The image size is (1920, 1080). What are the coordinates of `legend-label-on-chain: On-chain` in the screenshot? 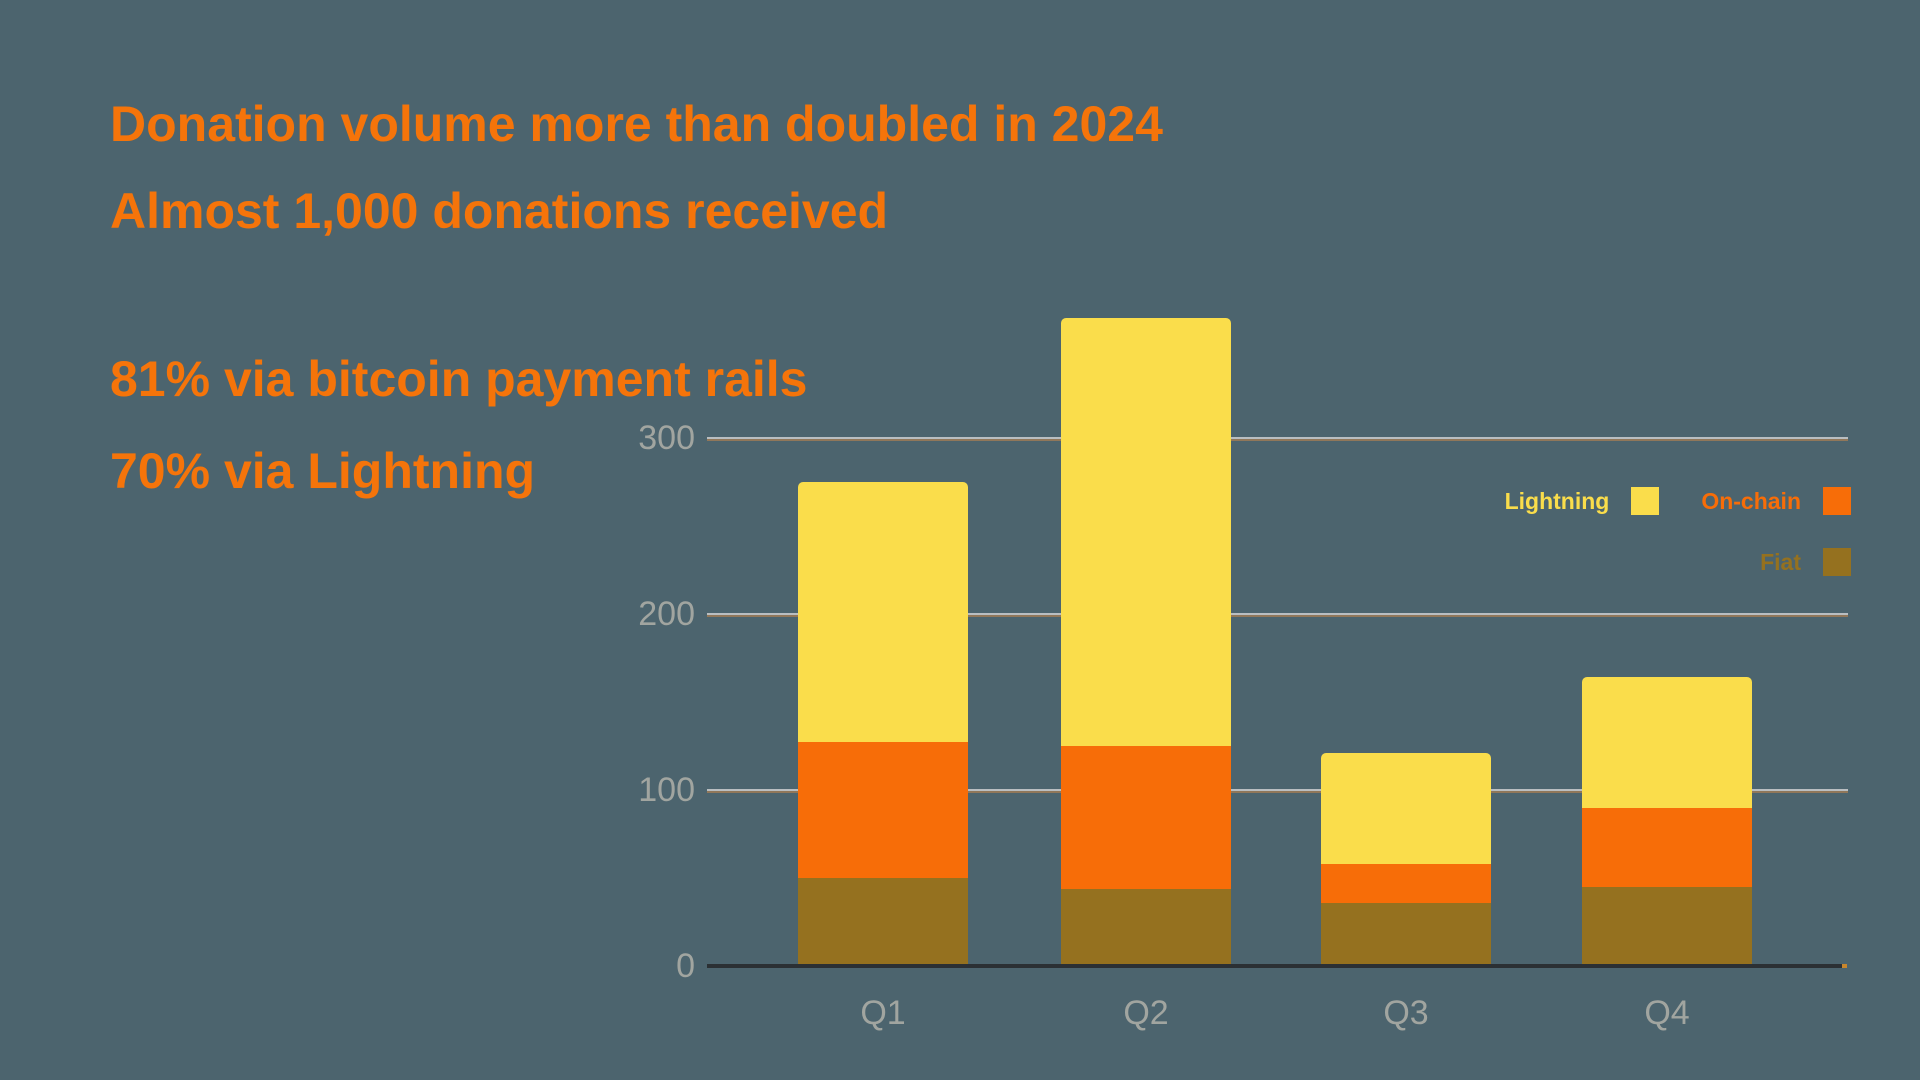 It's located at (1751, 500).